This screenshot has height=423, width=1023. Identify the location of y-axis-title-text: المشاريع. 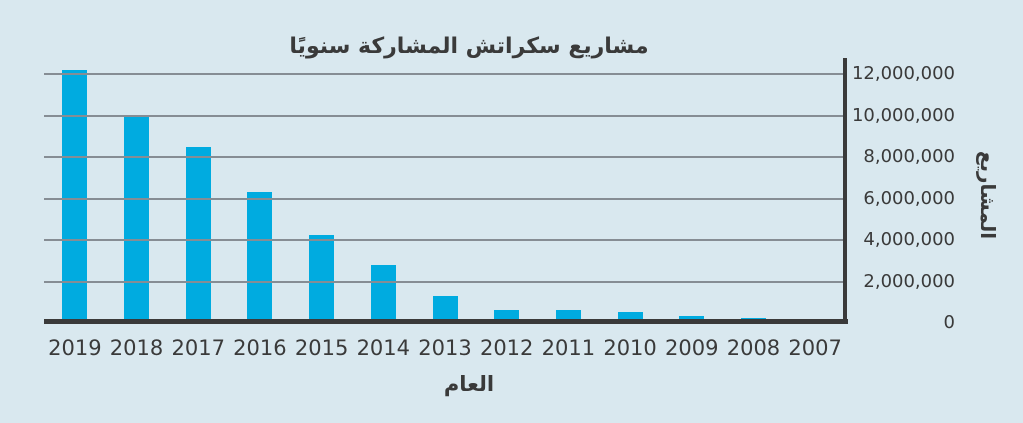
(988, 195).